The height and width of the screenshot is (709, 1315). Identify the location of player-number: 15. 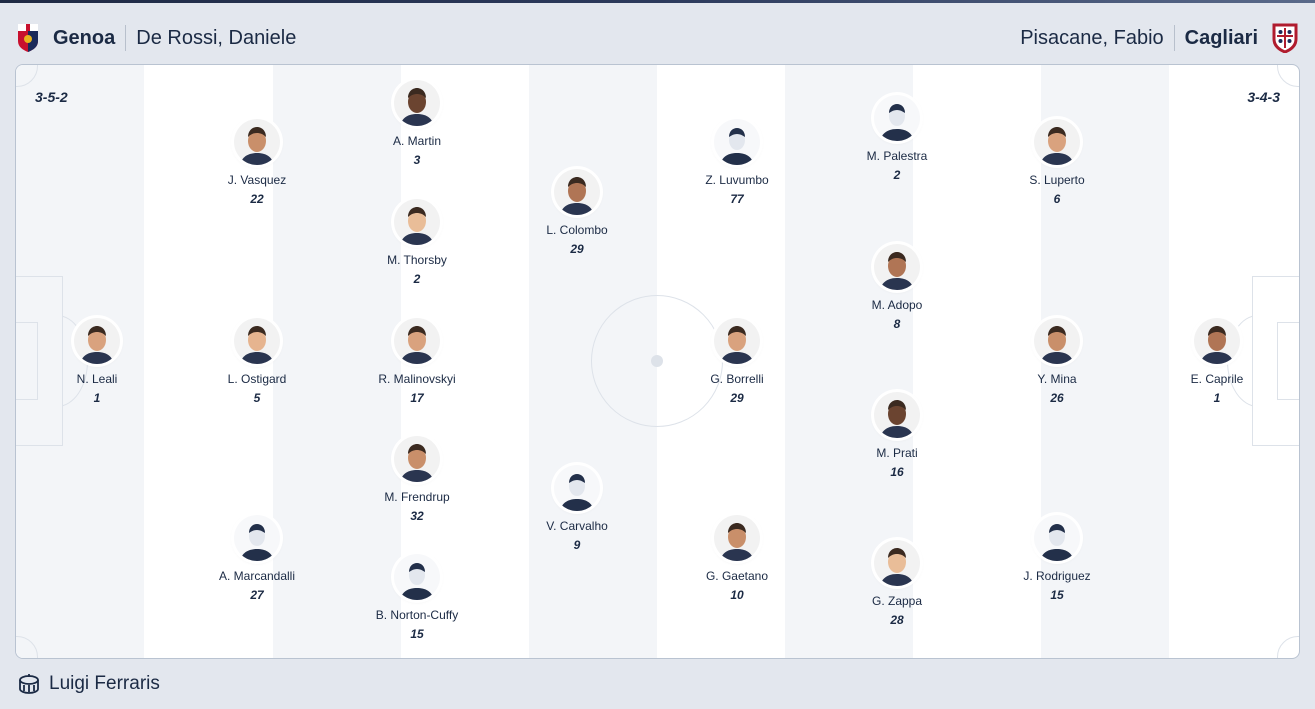
(1057, 595).